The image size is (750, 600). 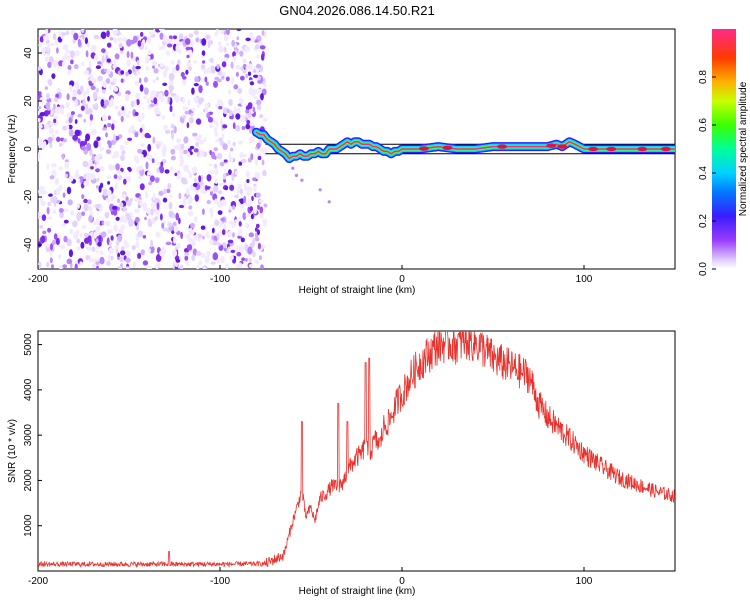 I want to click on x-tick-label: -100, so click(x=220, y=581).